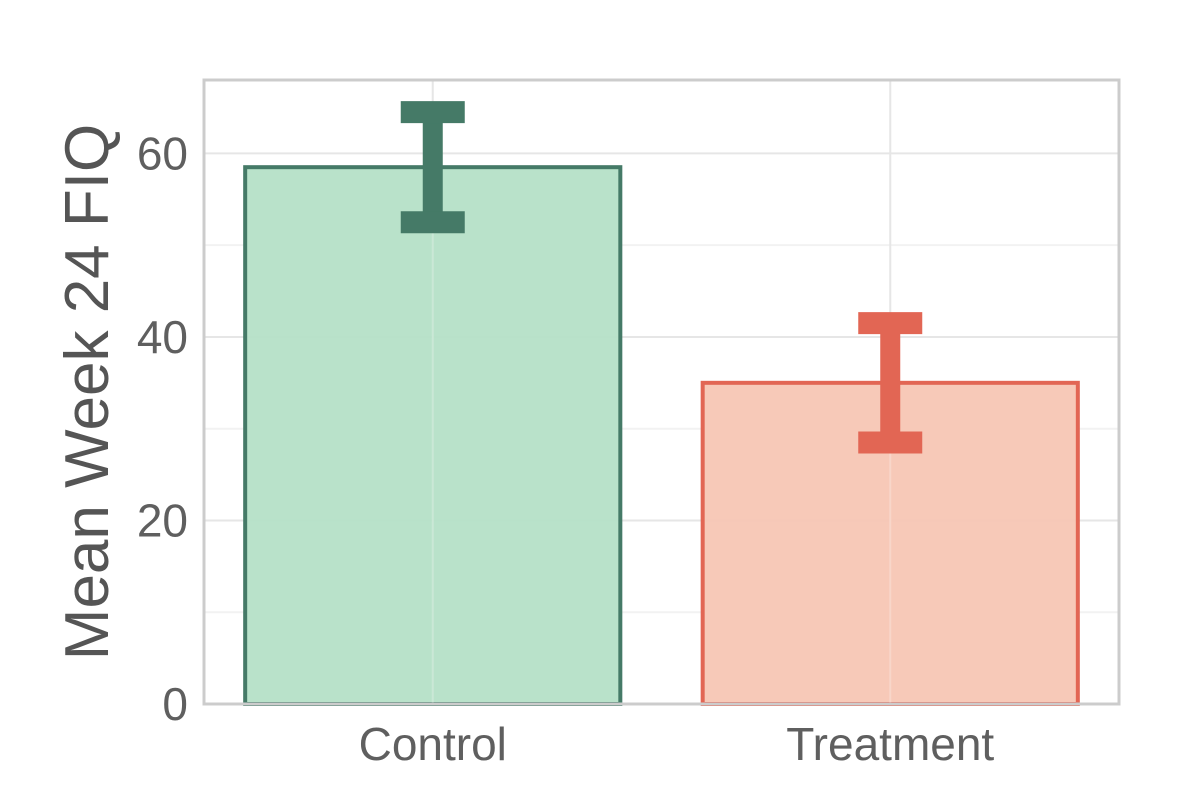 Image resolution: width=1200 pixels, height=800 pixels. What do you see at coordinates (890, 383) in the screenshot?
I see `error-bar-treatment` at bounding box center [890, 383].